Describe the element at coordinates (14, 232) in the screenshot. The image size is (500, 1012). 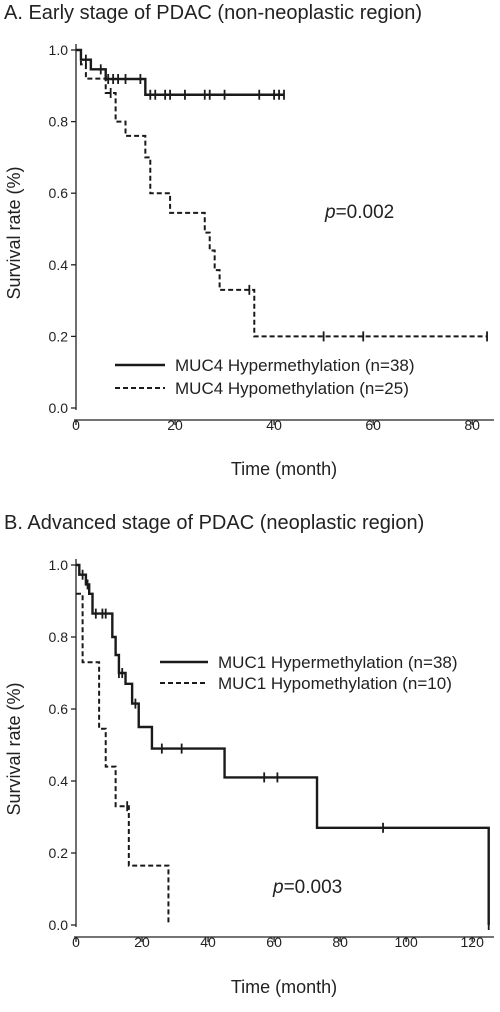
I see `chart-a-y-axis-title: Survival rate (%)` at that location.